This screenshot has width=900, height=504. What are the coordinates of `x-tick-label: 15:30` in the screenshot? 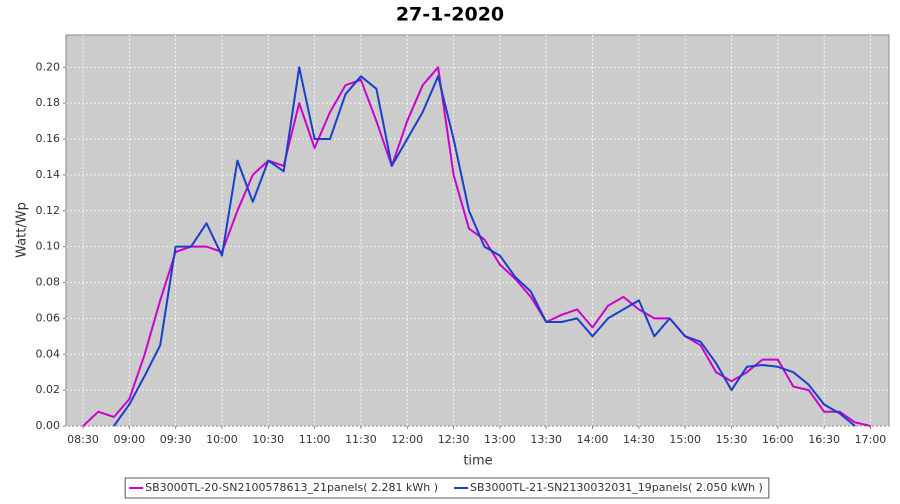 It's located at (732, 439).